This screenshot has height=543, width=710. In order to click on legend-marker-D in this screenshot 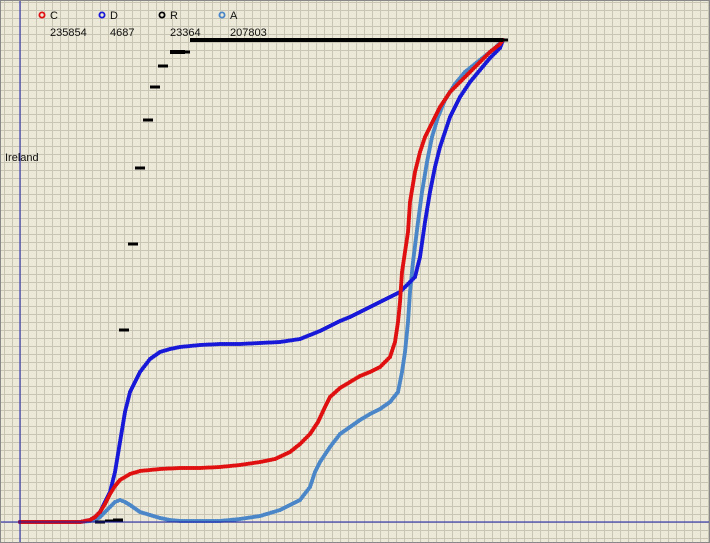, I will do `click(102, 15)`.